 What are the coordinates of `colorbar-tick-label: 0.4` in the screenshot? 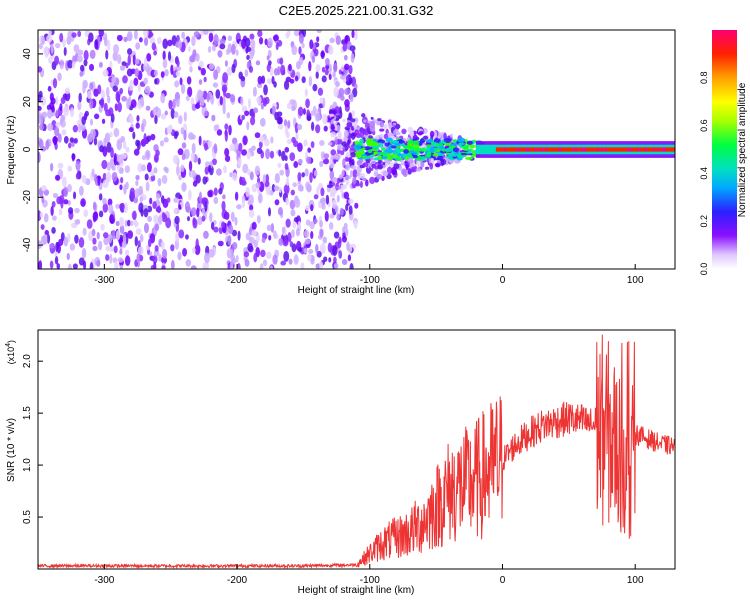 It's located at (704, 173).